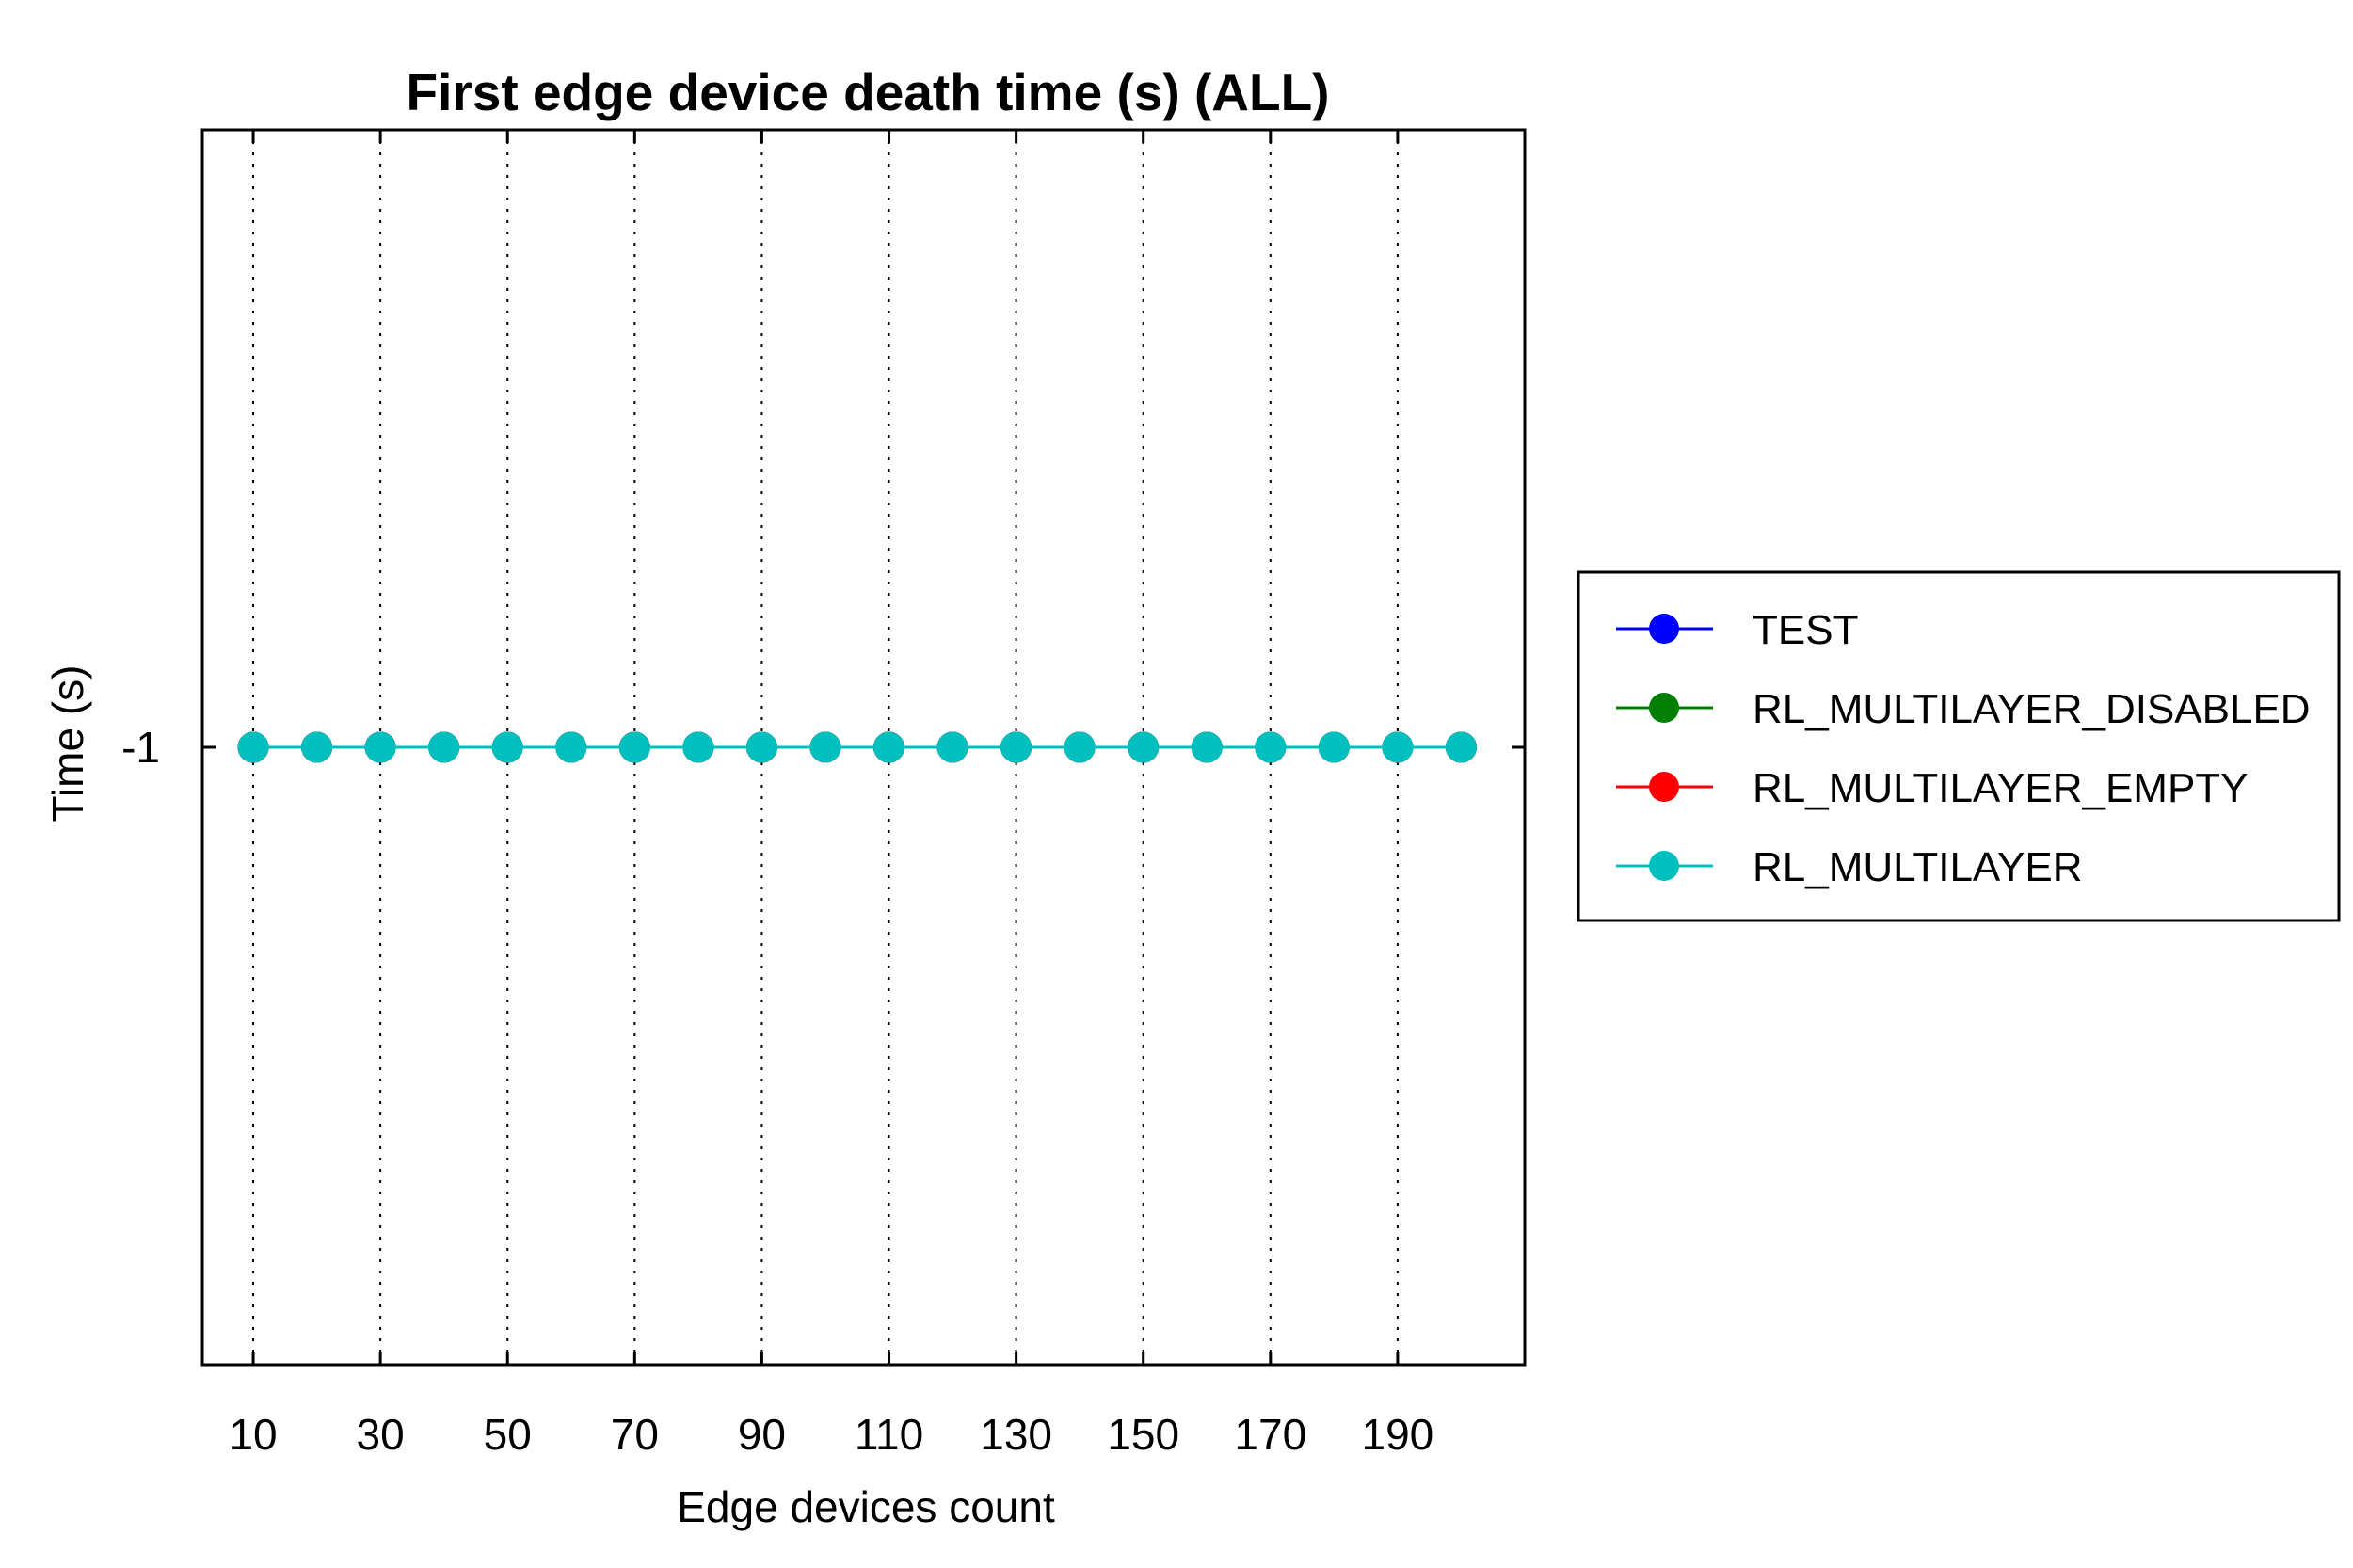 The height and width of the screenshot is (1568, 2353). Describe the element at coordinates (2001, 788) in the screenshot. I see `legend-label: RL_MULTILAYER_EMPTY` at that location.